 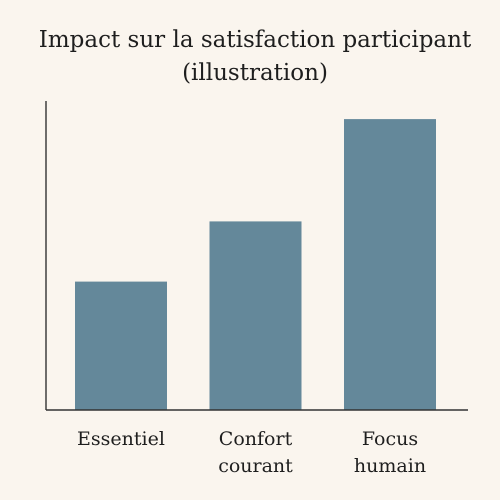 I want to click on x-tick-labels: Essentiel Confort courant Focus humain, so click(x=251, y=452).